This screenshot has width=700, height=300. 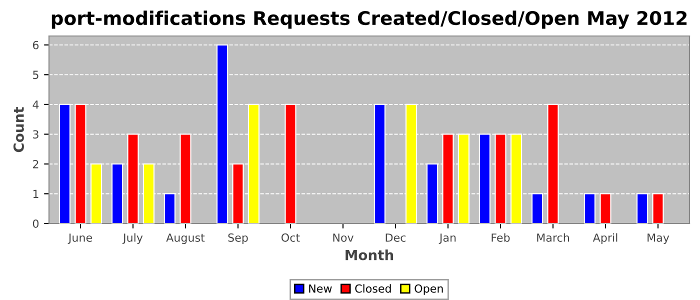 What do you see at coordinates (132, 238) in the screenshot?
I see `x-tick-label: July` at bounding box center [132, 238].